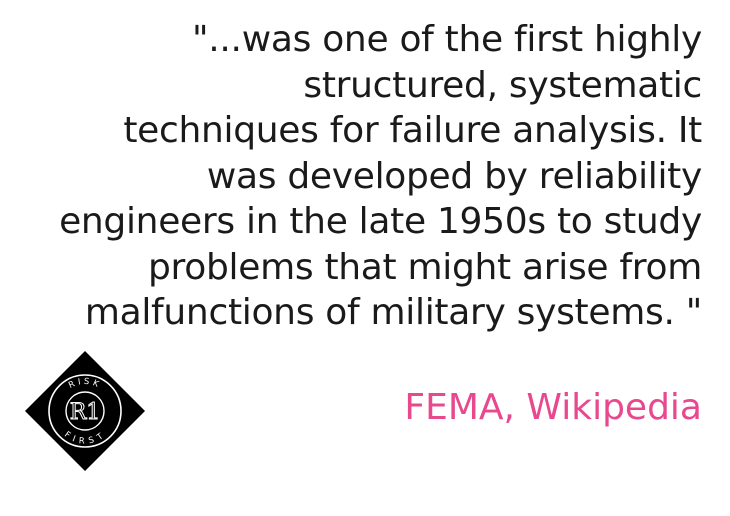 The image size is (730, 516). I want to click on quote-line: "...was one of the first highly, so click(447, 39).